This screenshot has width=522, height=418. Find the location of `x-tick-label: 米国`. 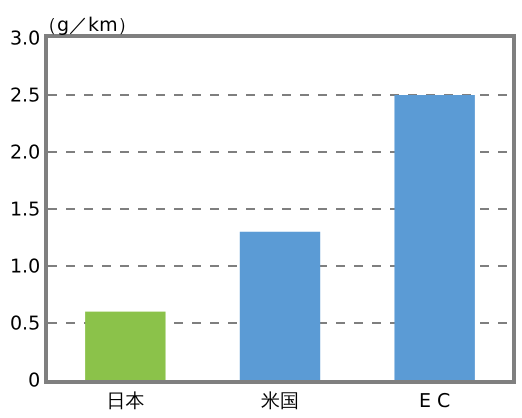

x-tick-label: 米国 is located at coordinates (280, 401).